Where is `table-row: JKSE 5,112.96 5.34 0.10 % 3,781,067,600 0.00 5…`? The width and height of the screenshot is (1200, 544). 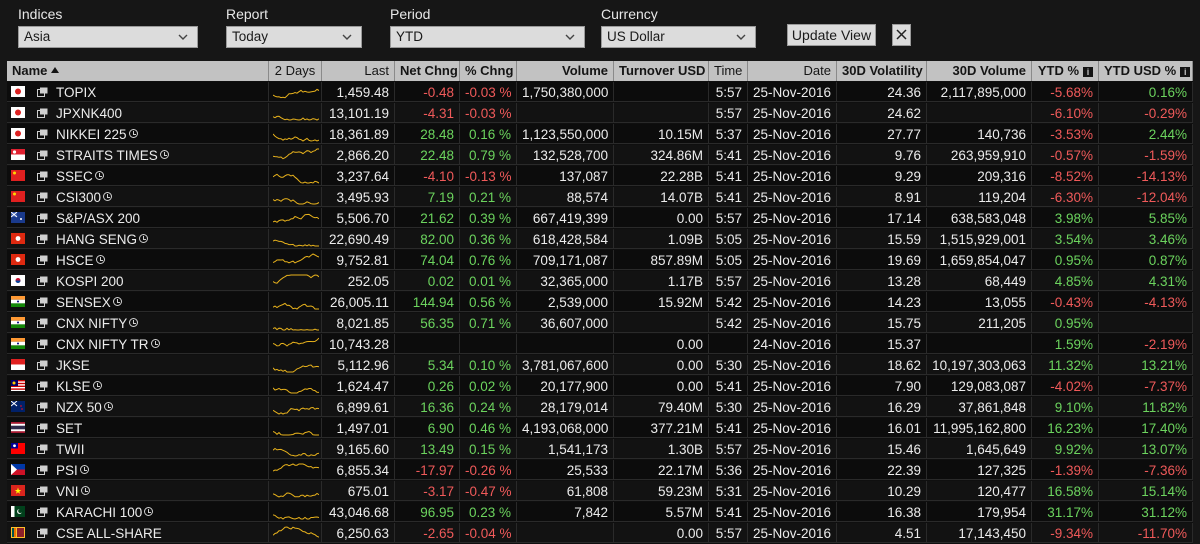 table-row: JKSE 5,112.96 5.34 0.10 % 3,781,067,600 0.00 5… is located at coordinates (600, 365).